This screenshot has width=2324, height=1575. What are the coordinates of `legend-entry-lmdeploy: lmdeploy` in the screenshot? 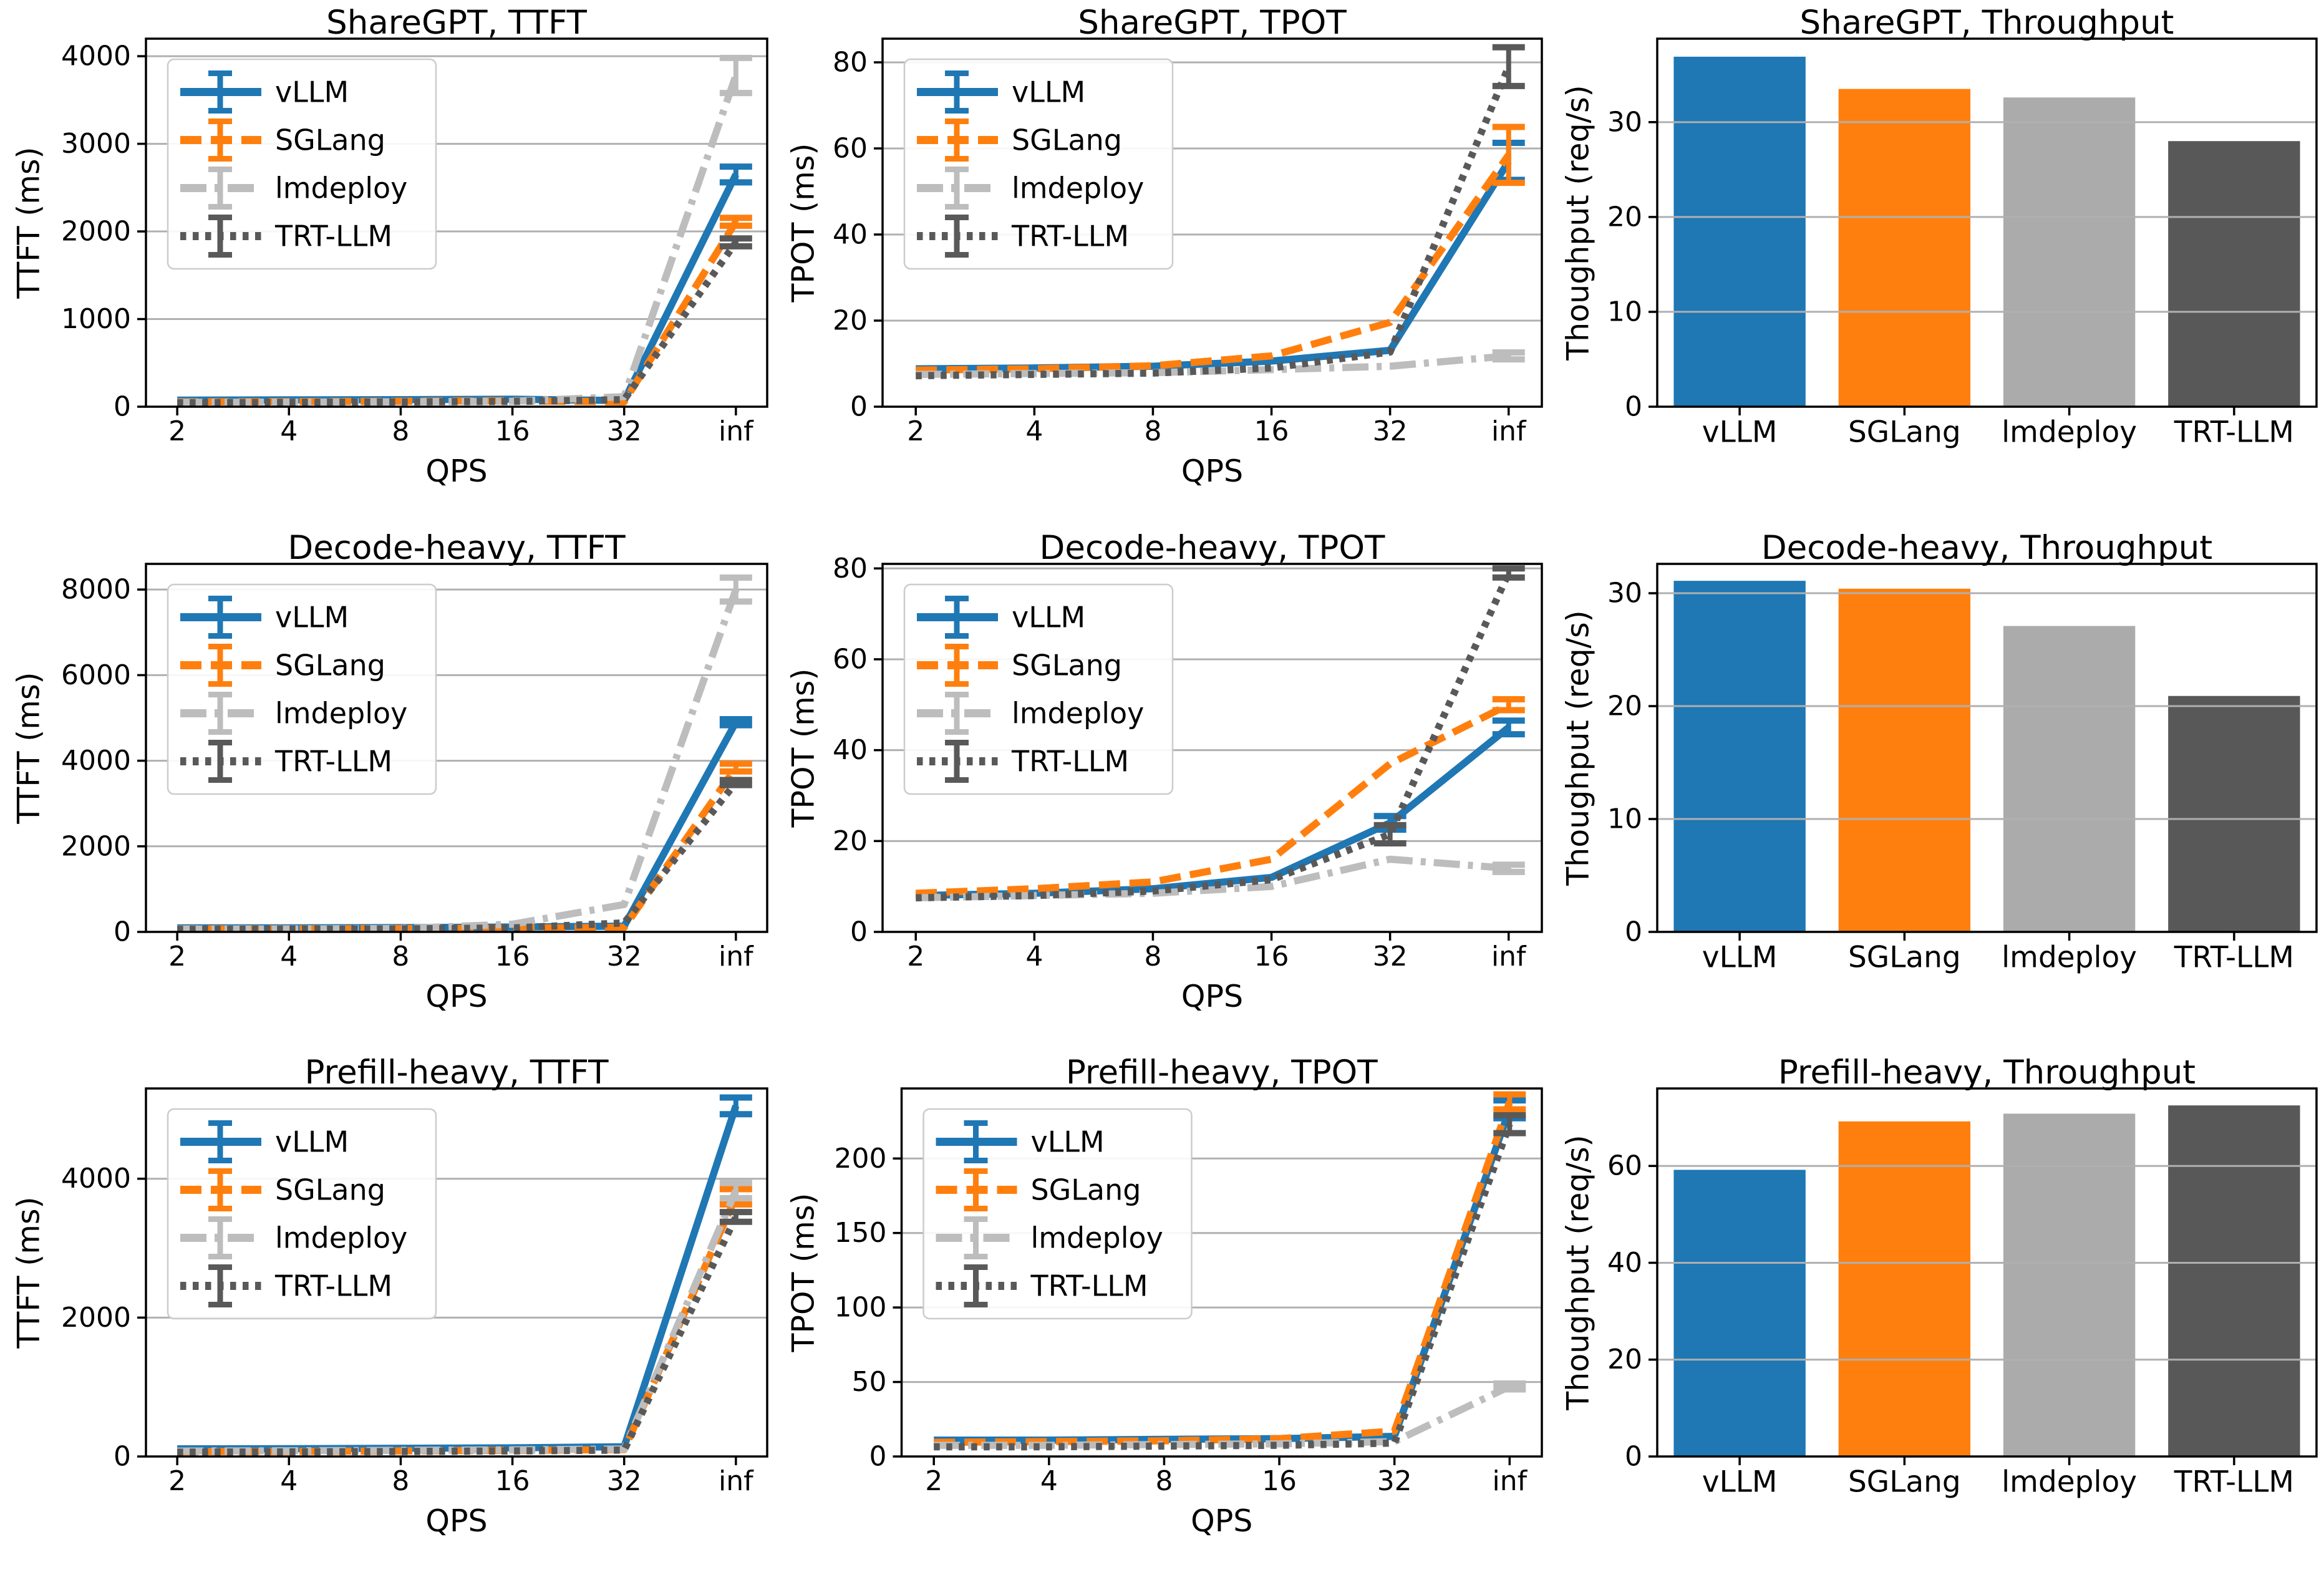 It's located at (1030, 188).